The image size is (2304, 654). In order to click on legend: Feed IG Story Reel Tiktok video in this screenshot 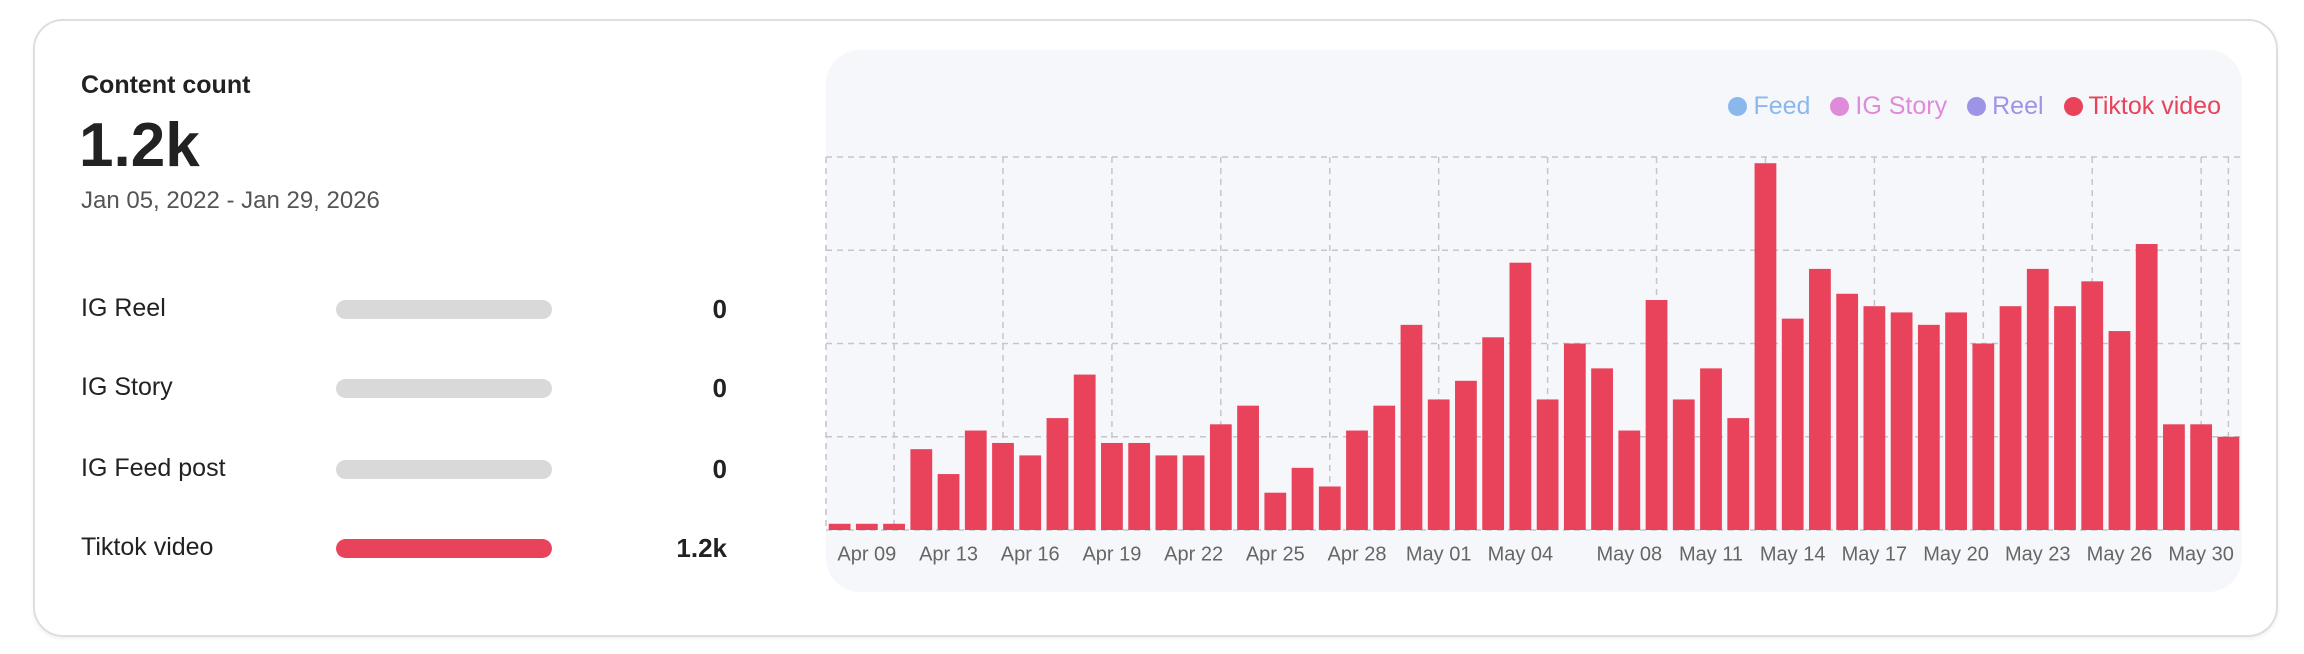, I will do `click(1974, 106)`.